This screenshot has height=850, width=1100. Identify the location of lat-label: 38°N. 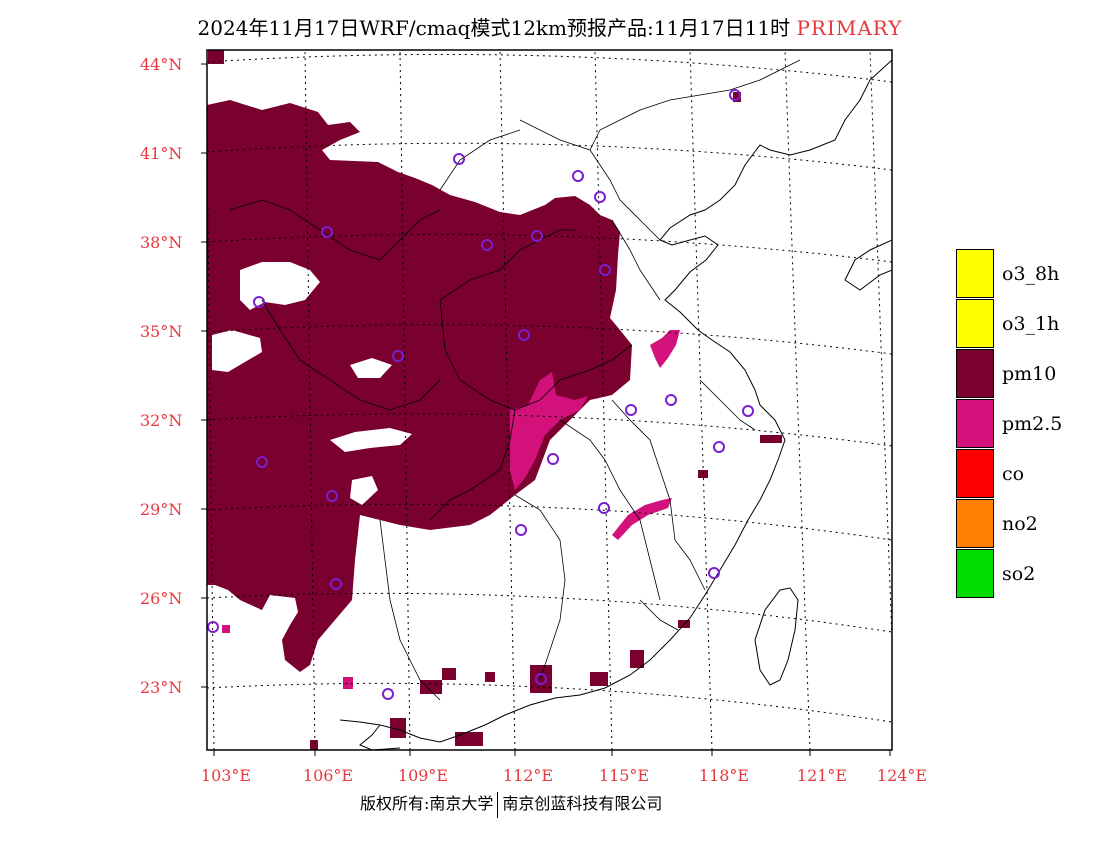
(161, 242).